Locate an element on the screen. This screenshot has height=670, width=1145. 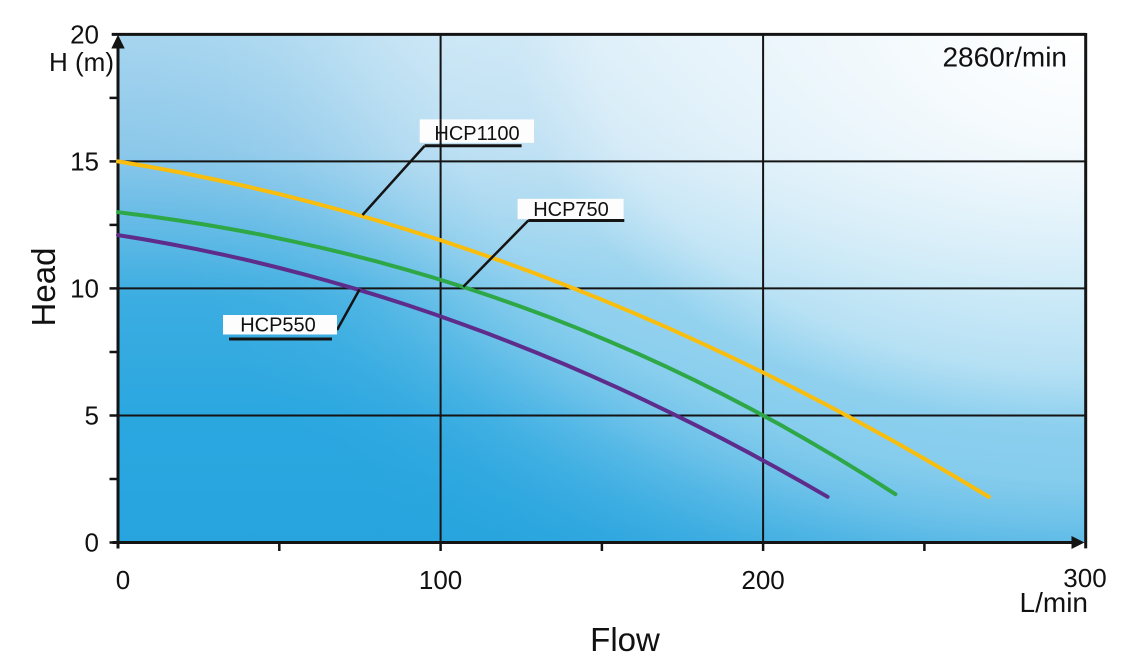
svg-text: 10 is located at coordinates (84, 289).